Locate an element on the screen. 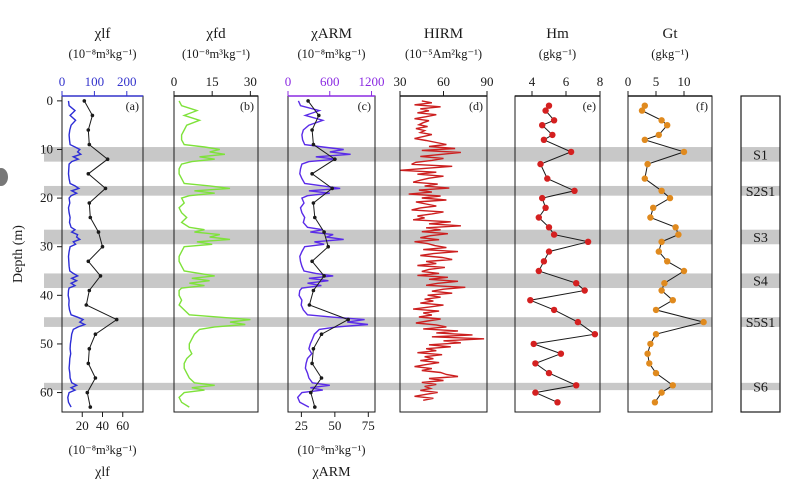 This screenshot has height=493, width=791. panel-d-label: (d) is located at coordinates (476, 106).